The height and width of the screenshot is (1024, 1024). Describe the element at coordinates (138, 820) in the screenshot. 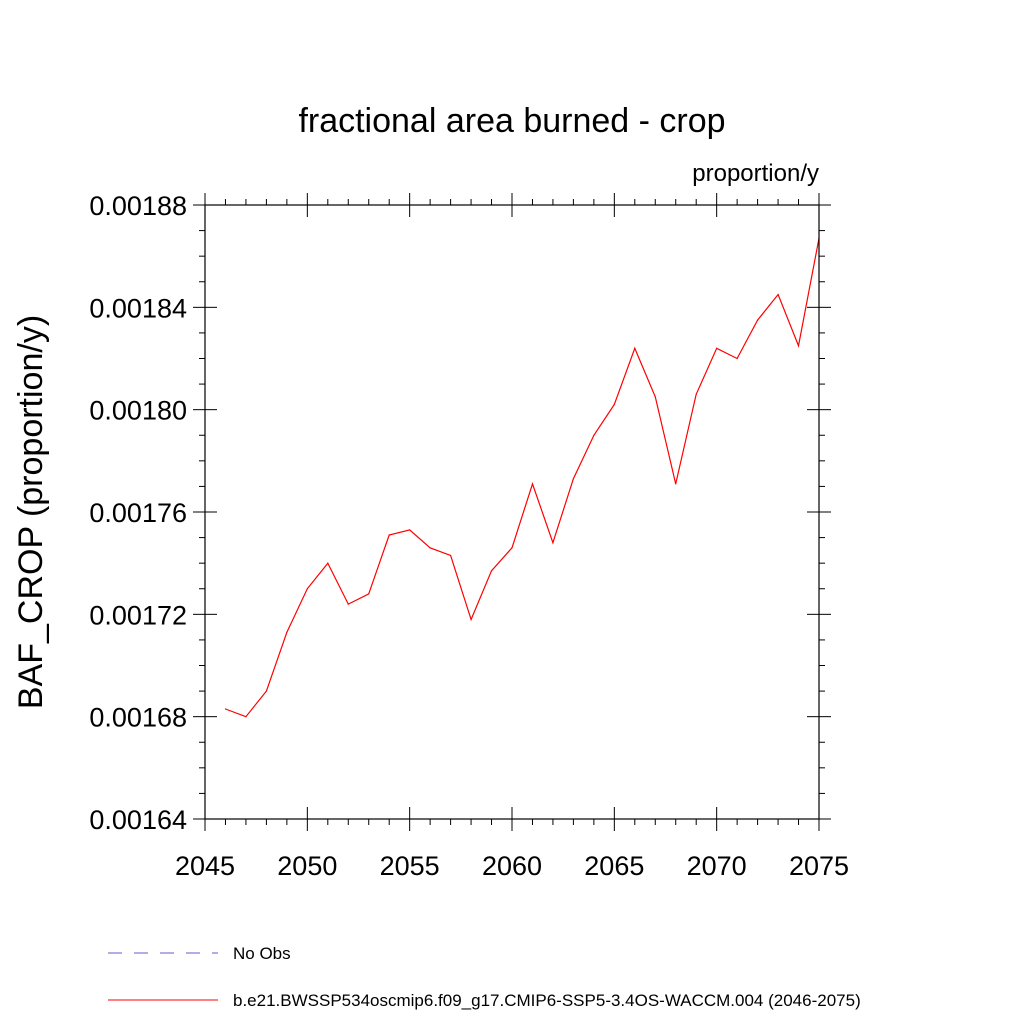

I see `y-tick-label: 0.00164` at that location.